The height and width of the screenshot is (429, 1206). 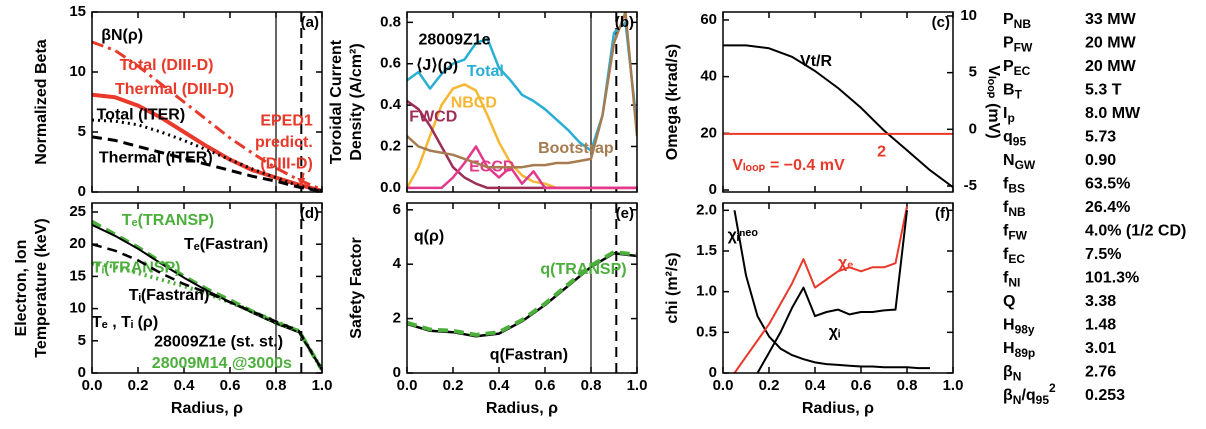 I want to click on parameter-value: 0.253, so click(x=1105, y=395).